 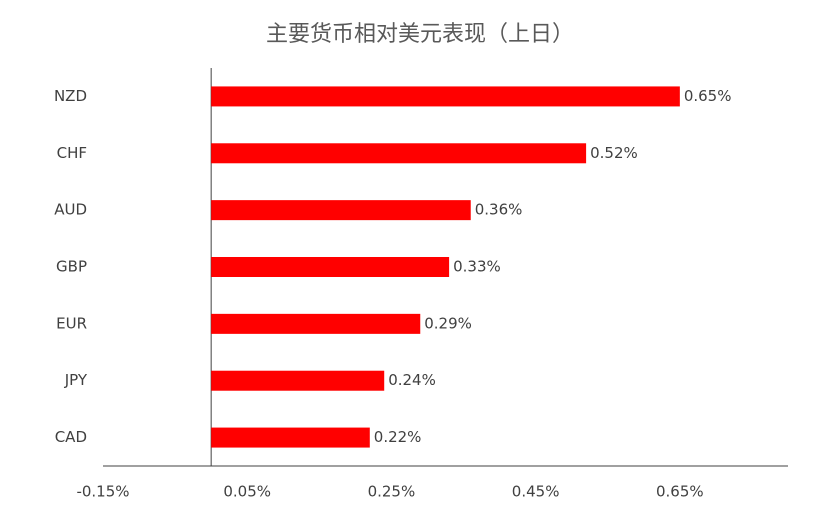 I want to click on data-label: 0.29%, so click(x=448, y=323).